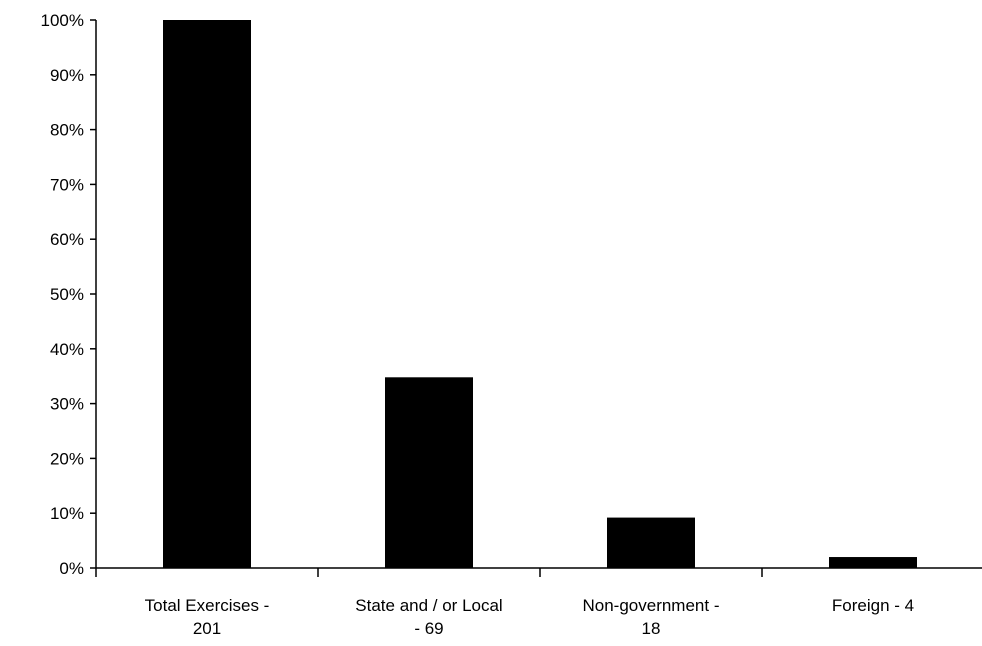 The width and height of the screenshot is (982, 646). What do you see at coordinates (67, 239) in the screenshot?
I see `y-tick-label: 60%` at bounding box center [67, 239].